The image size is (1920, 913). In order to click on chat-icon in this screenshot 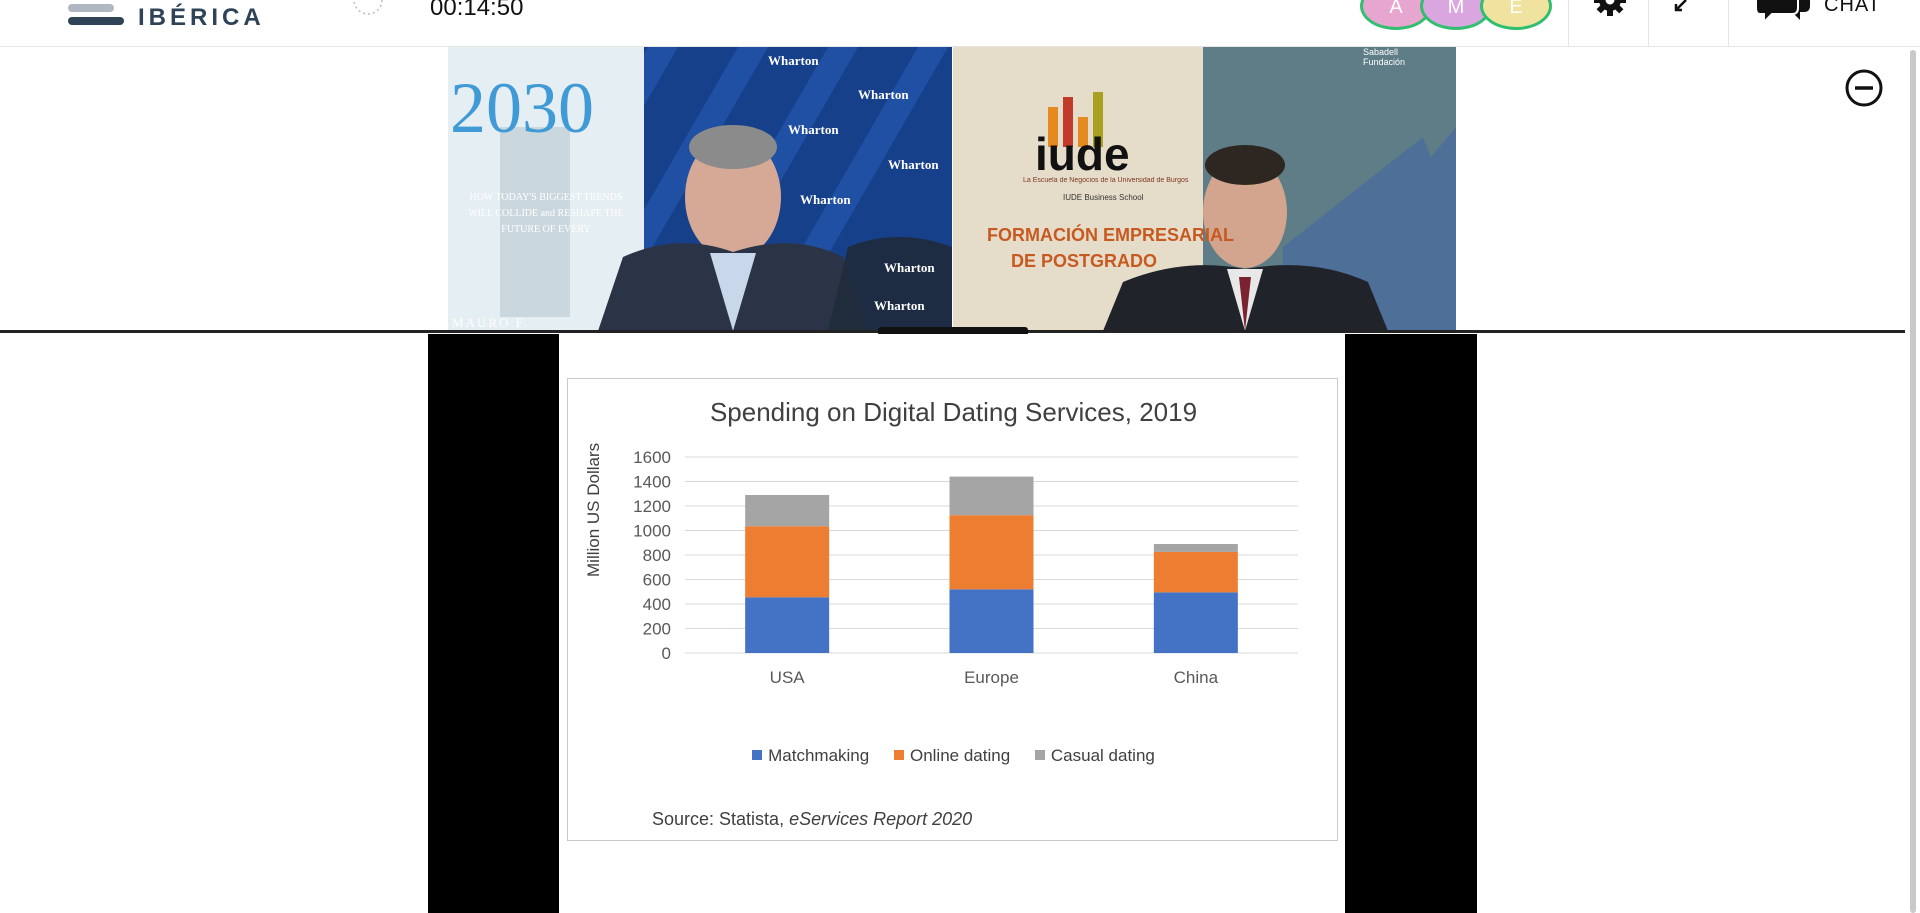, I will do `click(1784, 12)`.